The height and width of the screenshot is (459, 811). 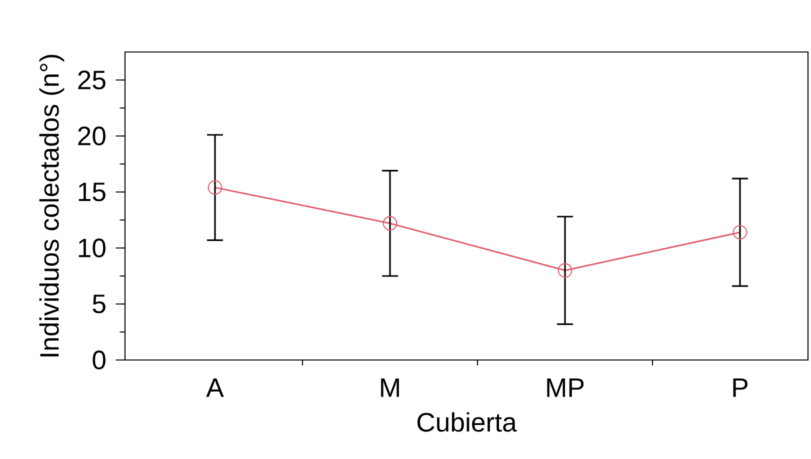 I want to click on y-tick-label: 20, so click(x=92, y=136).